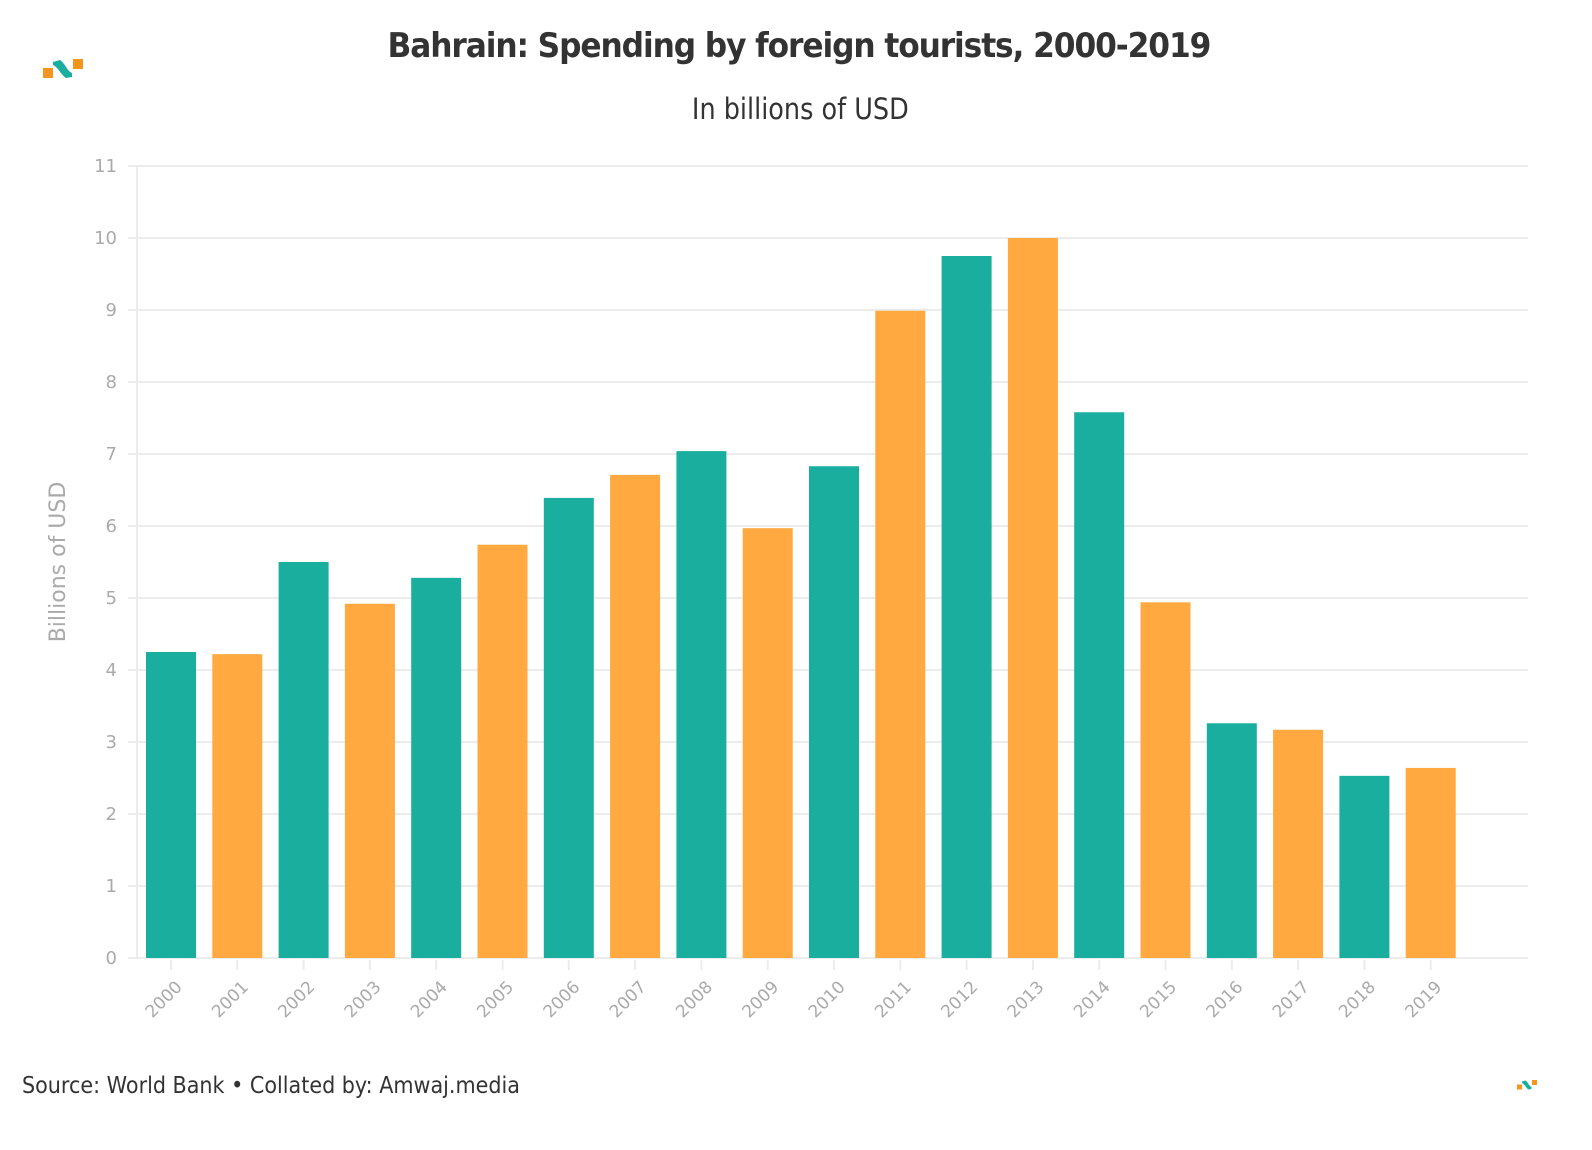  I want to click on y-tick-label: 3, so click(111, 742).